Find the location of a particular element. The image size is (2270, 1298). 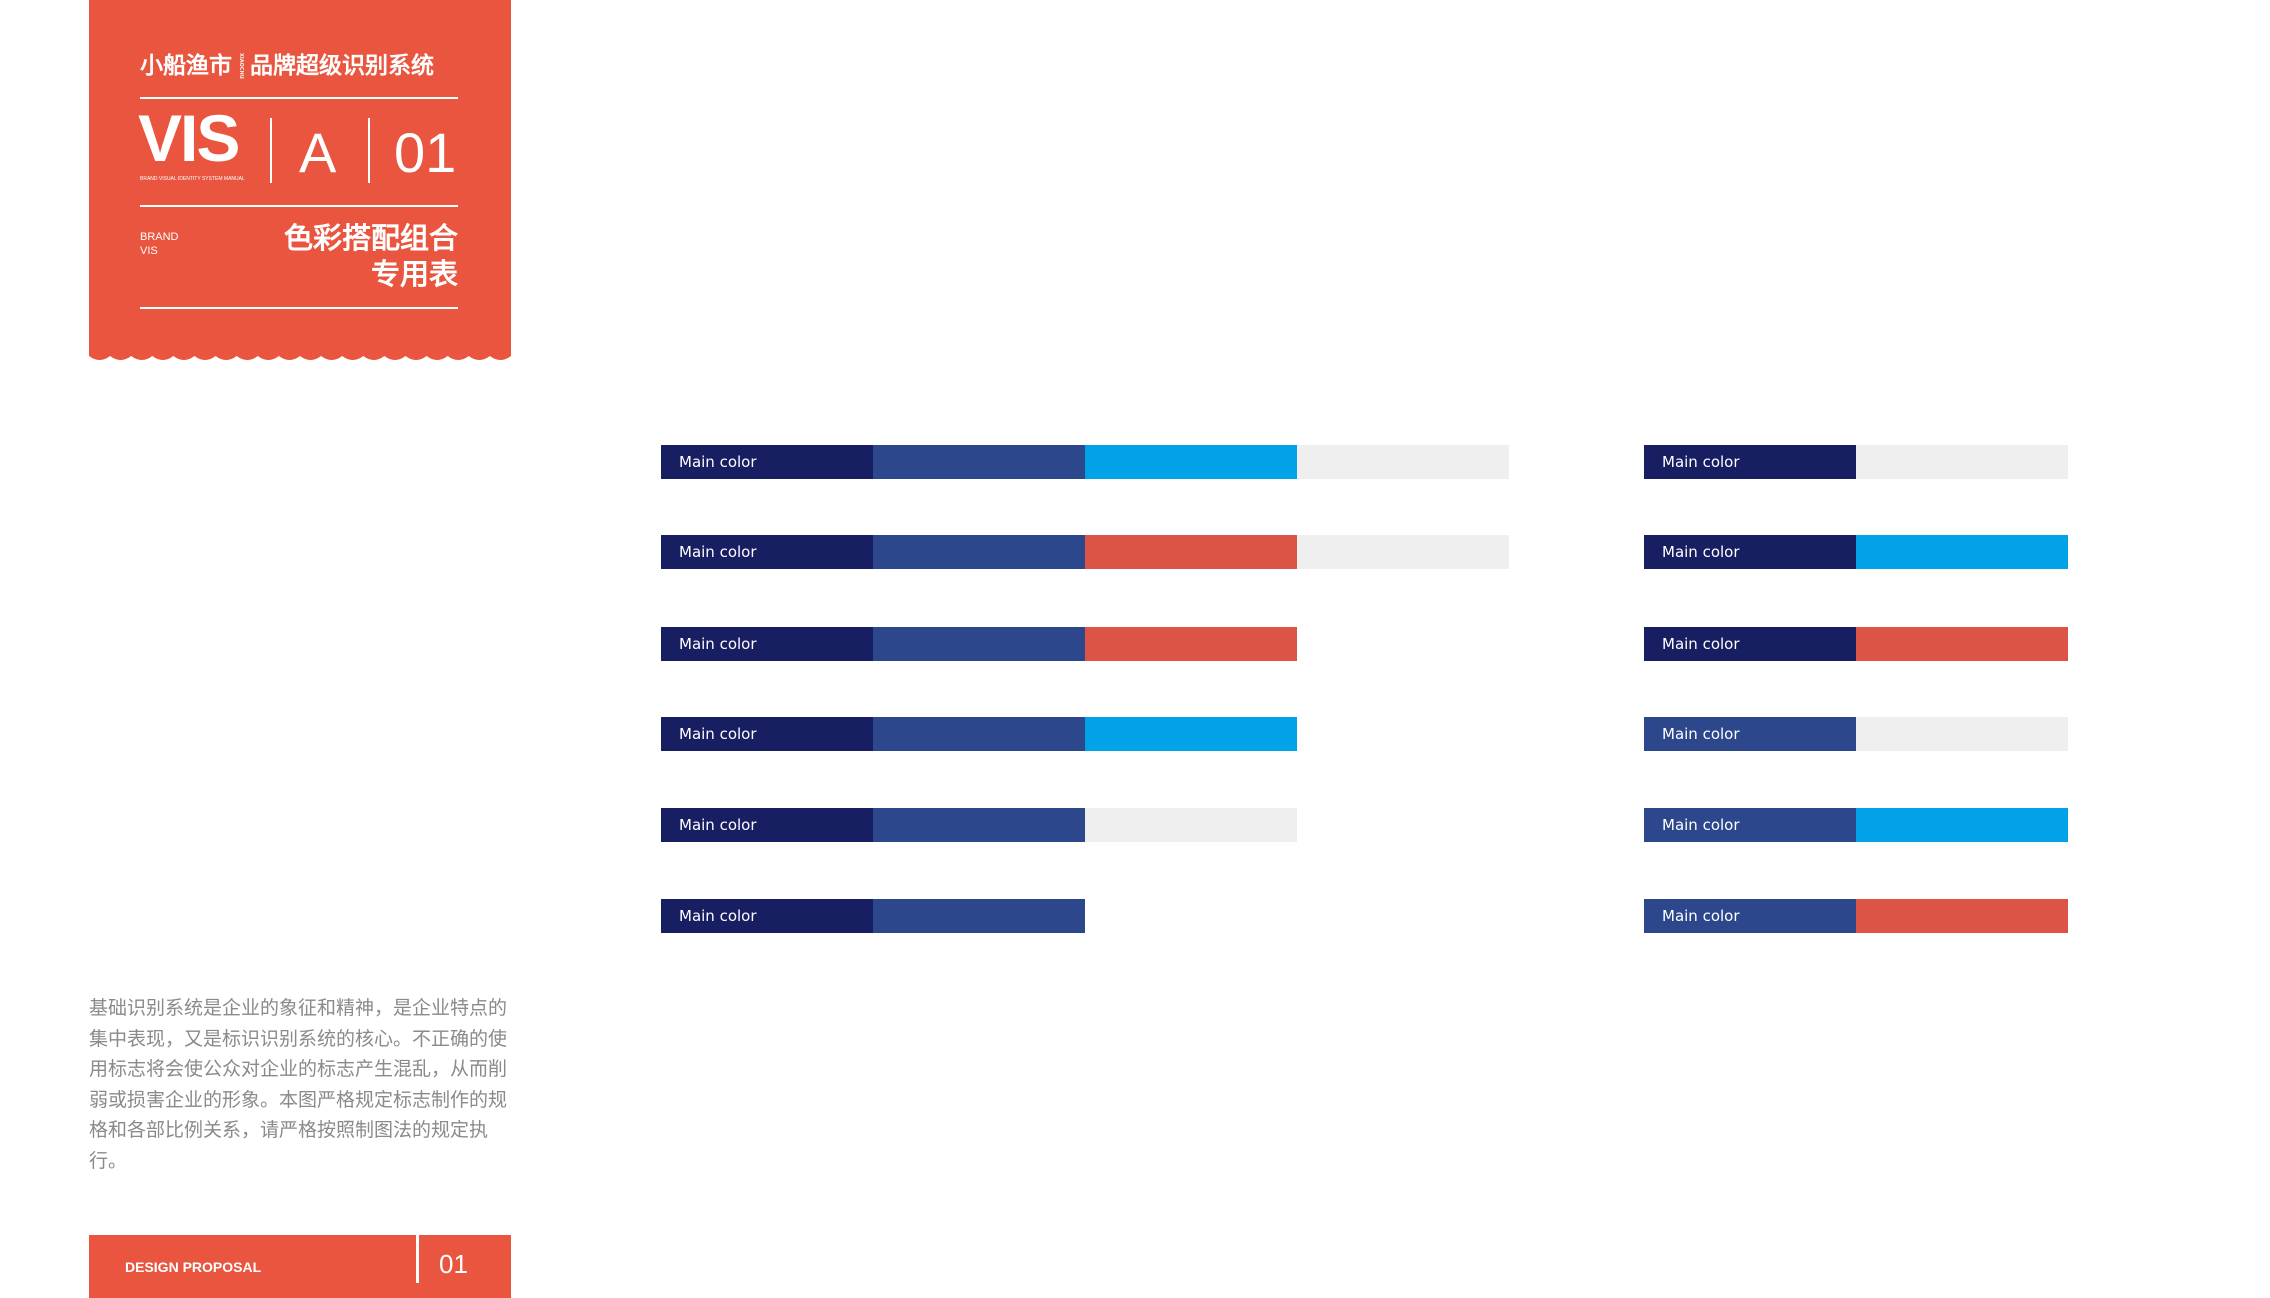

brand-small-line: BRAND is located at coordinates (159, 237).